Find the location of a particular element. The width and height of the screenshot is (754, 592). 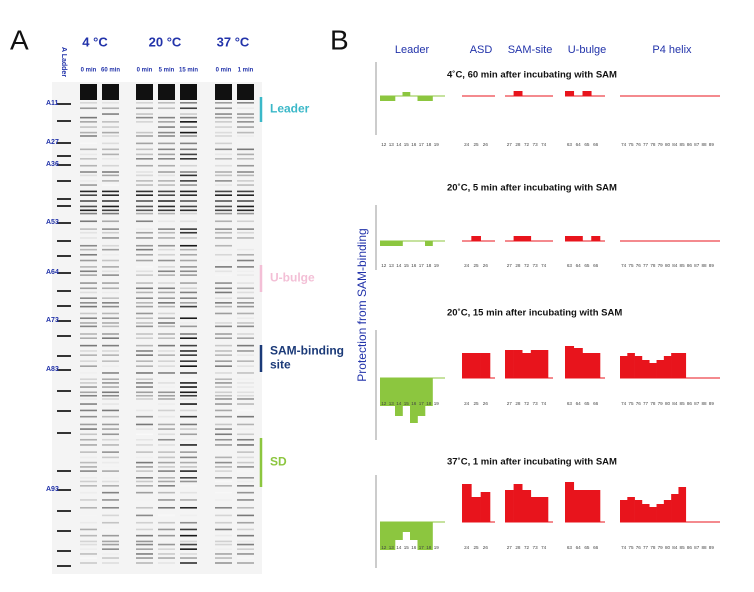

x-tick-label: 26 is located at coordinates (486, 403).